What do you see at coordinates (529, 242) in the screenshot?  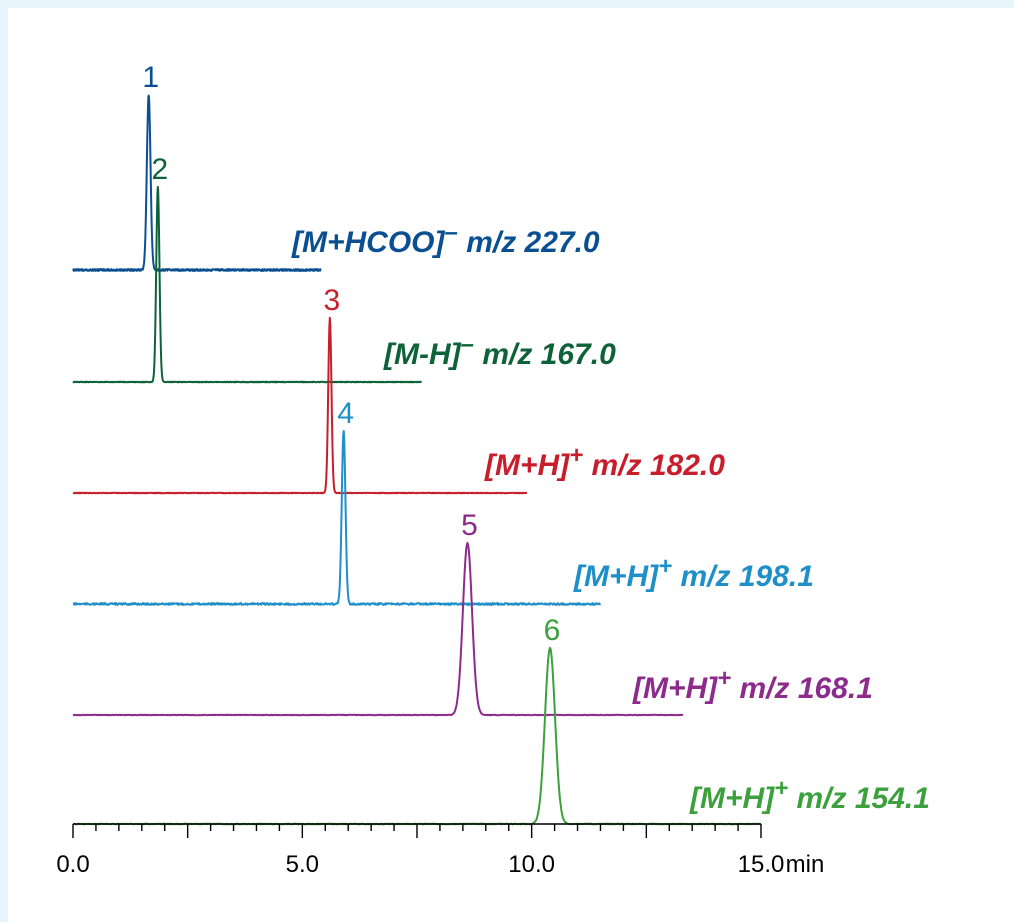 I see `trace-label-mz: m/z 227.0` at bounding box center [529, 242].